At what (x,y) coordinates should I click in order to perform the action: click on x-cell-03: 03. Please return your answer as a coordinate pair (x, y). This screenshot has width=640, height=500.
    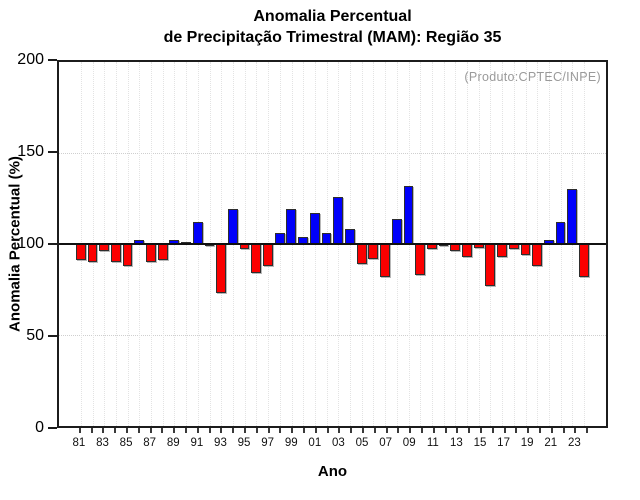
    Looking at the image, I should click on (338, 448).